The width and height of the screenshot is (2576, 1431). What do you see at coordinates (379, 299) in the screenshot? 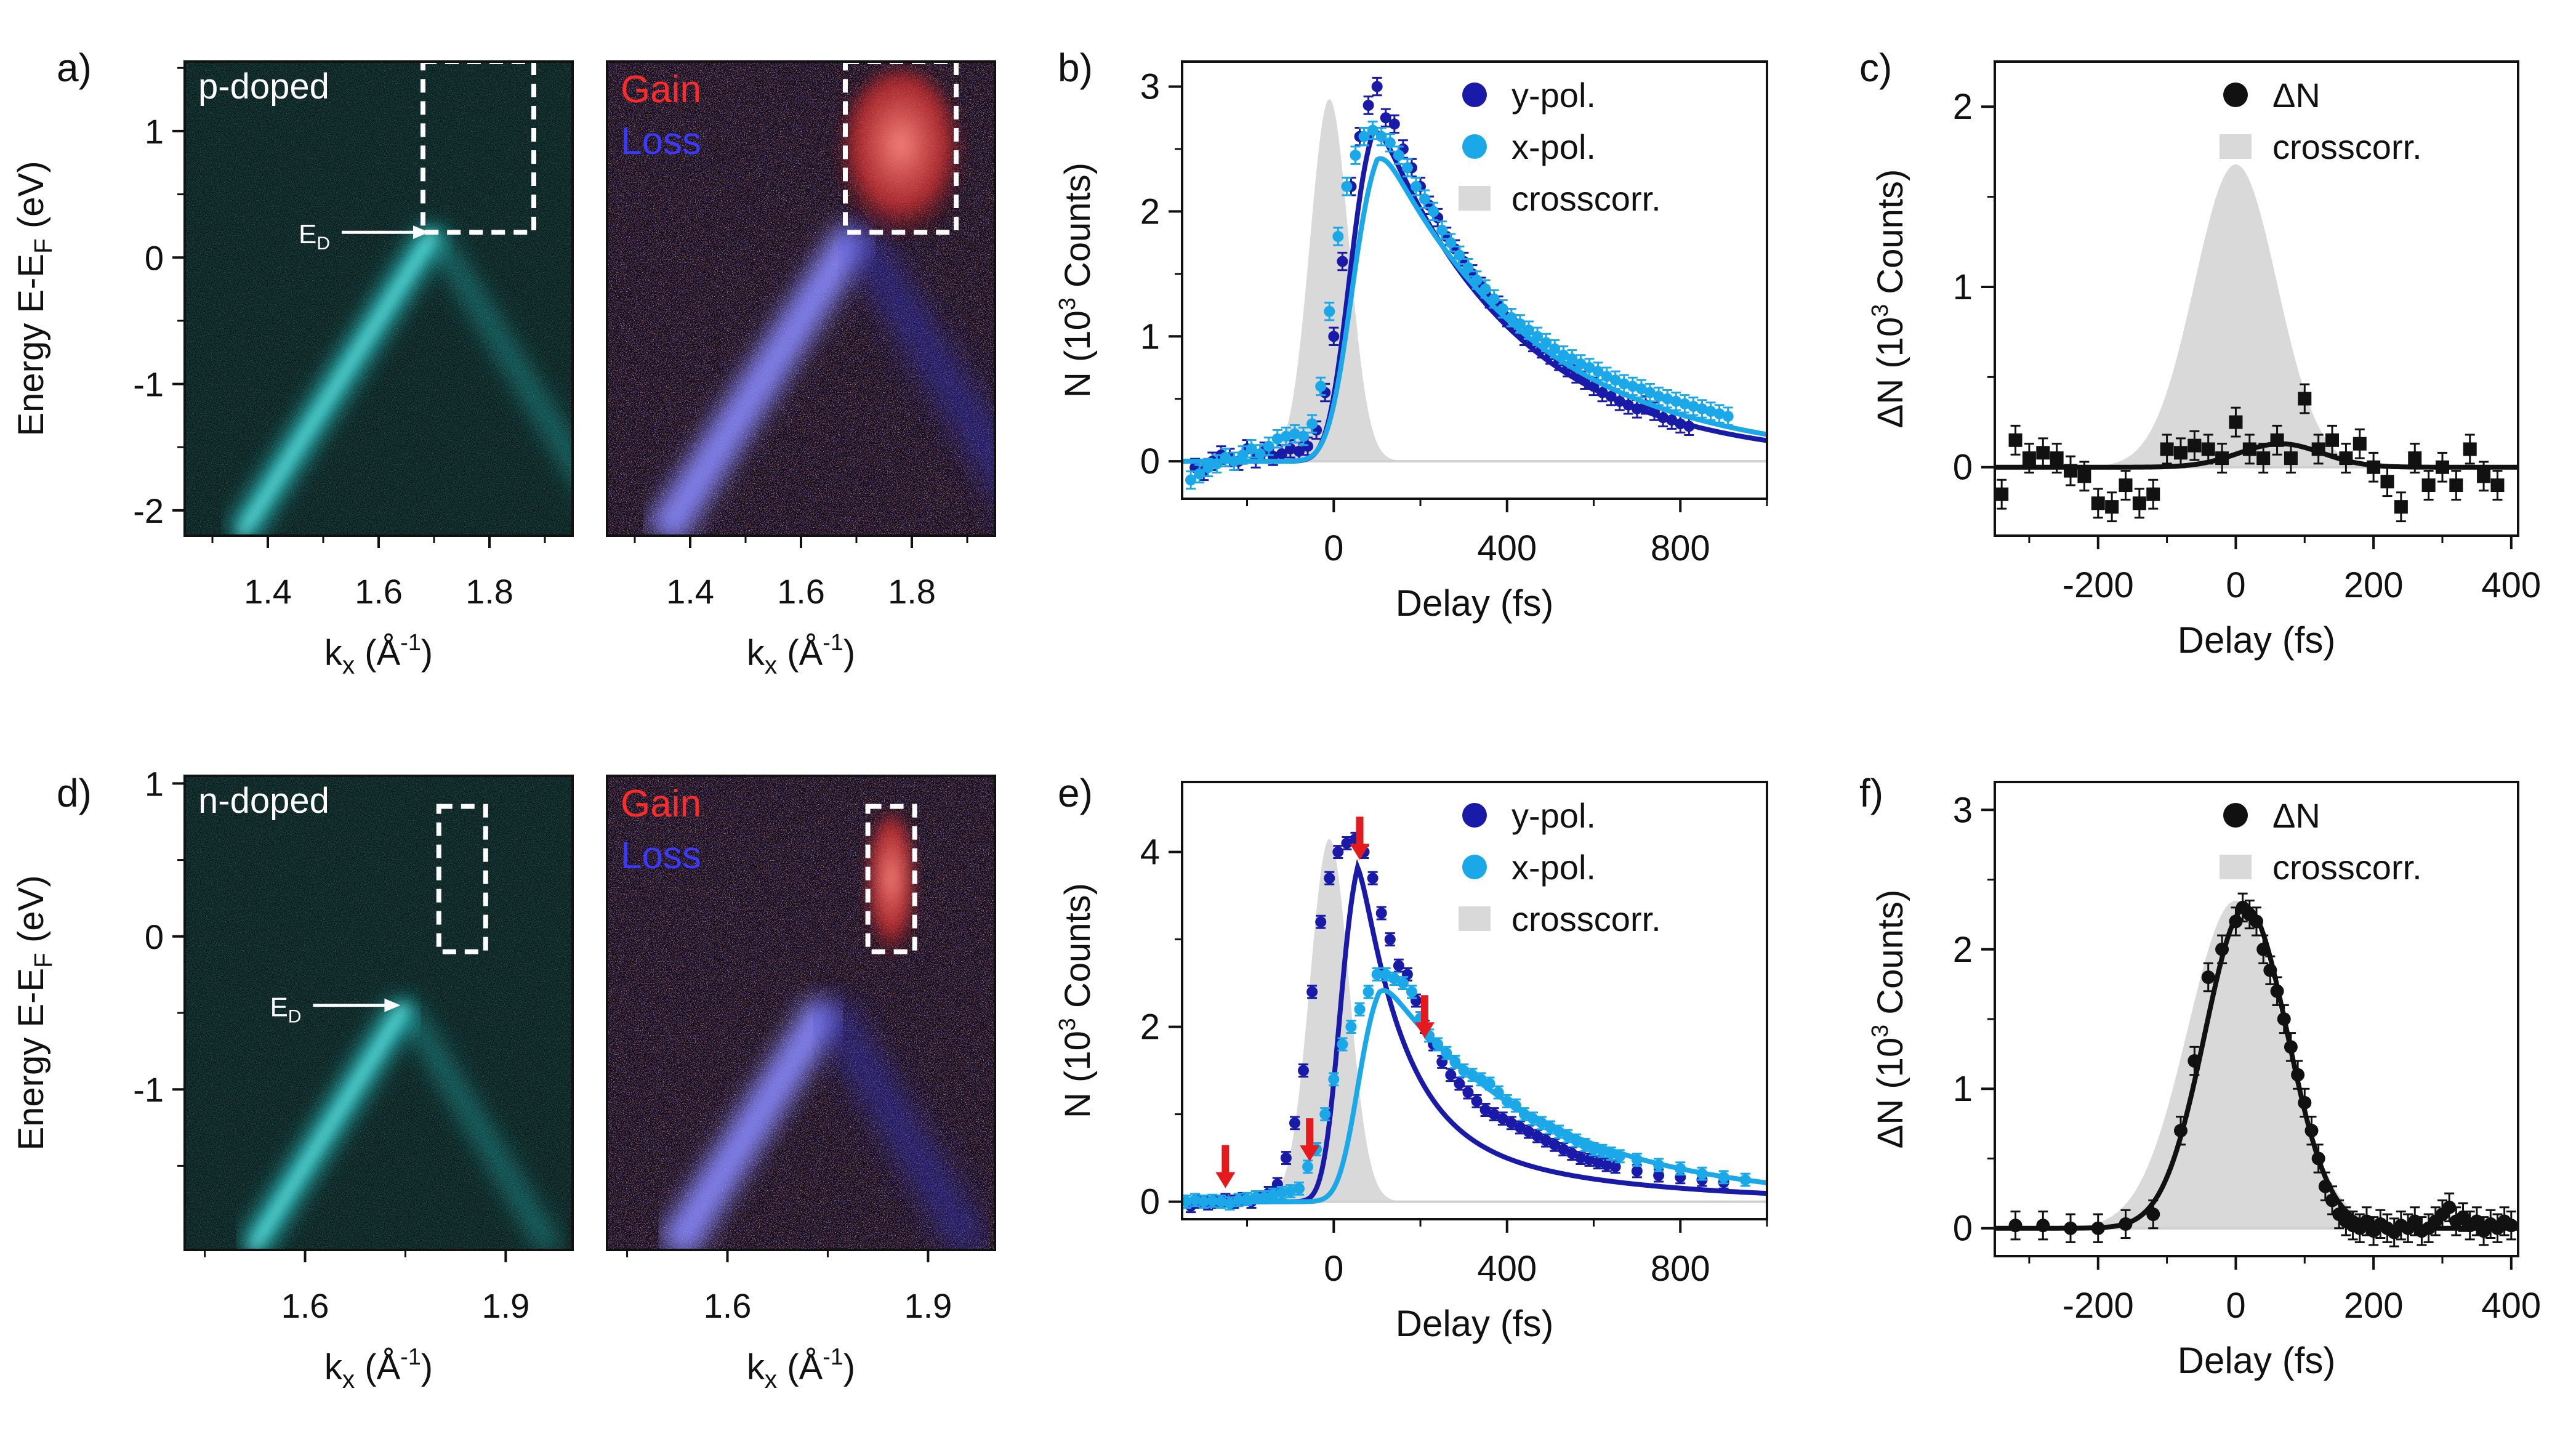
I see `image-area` at bounding box center [379, 299].